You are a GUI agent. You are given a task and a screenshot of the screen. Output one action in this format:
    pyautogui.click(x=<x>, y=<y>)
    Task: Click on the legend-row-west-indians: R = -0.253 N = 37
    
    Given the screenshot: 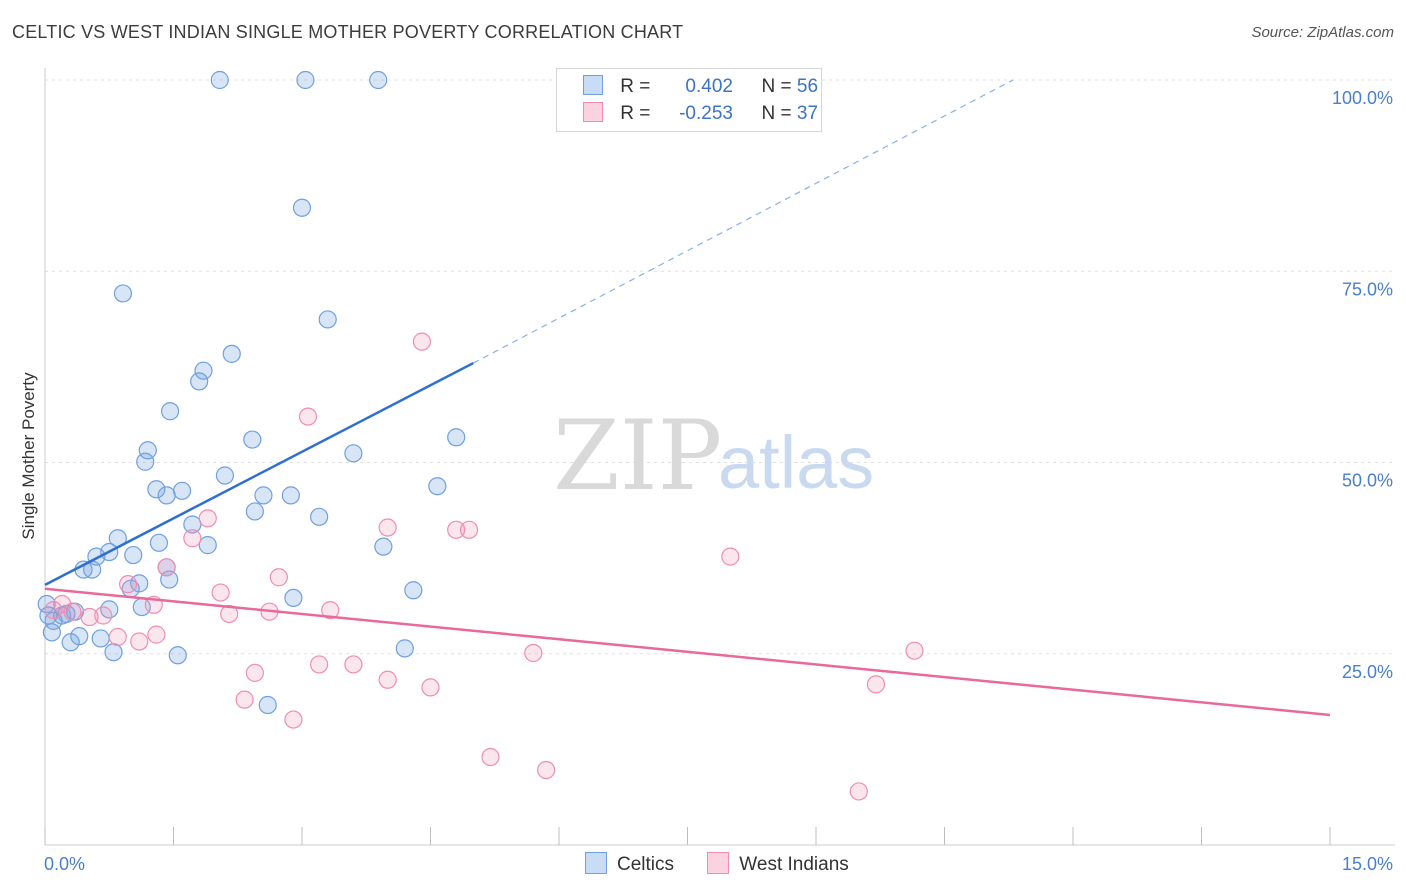 What is the action you would take?
    pyautogui.click(x=700, y=114)
    